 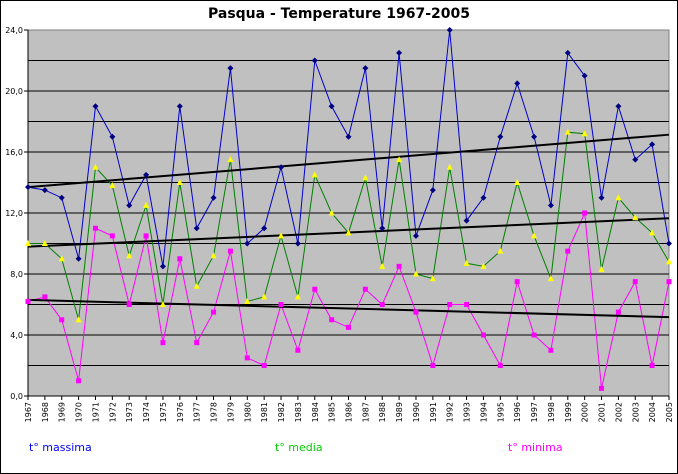 What do you see at coordinates (14, 30) in the screenshot?
I see `y-tick-label: 24,0` at bounding box center [14, 30].